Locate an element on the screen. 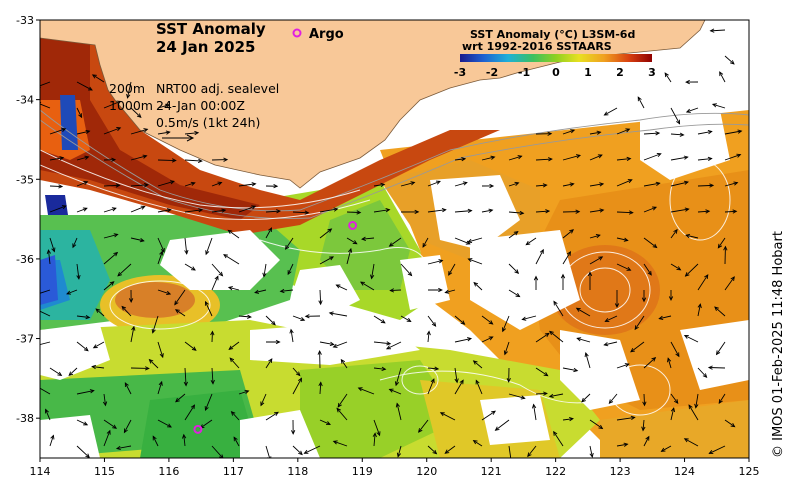 Image resolution: width=791 pixels, height=492 pixels. argo-legend-icon is located at coordinates (297, 33).